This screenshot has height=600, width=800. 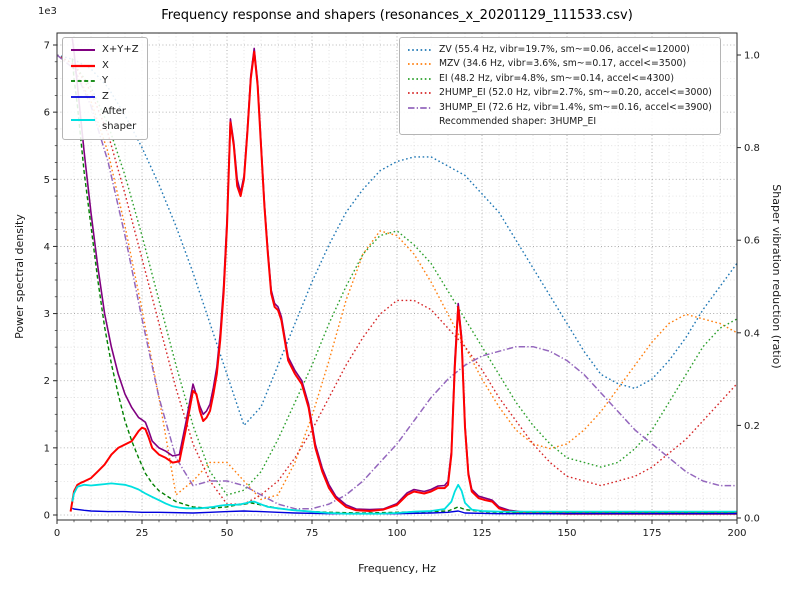 I want to click on svg-text: 0.2, so click(x=752, y=426).